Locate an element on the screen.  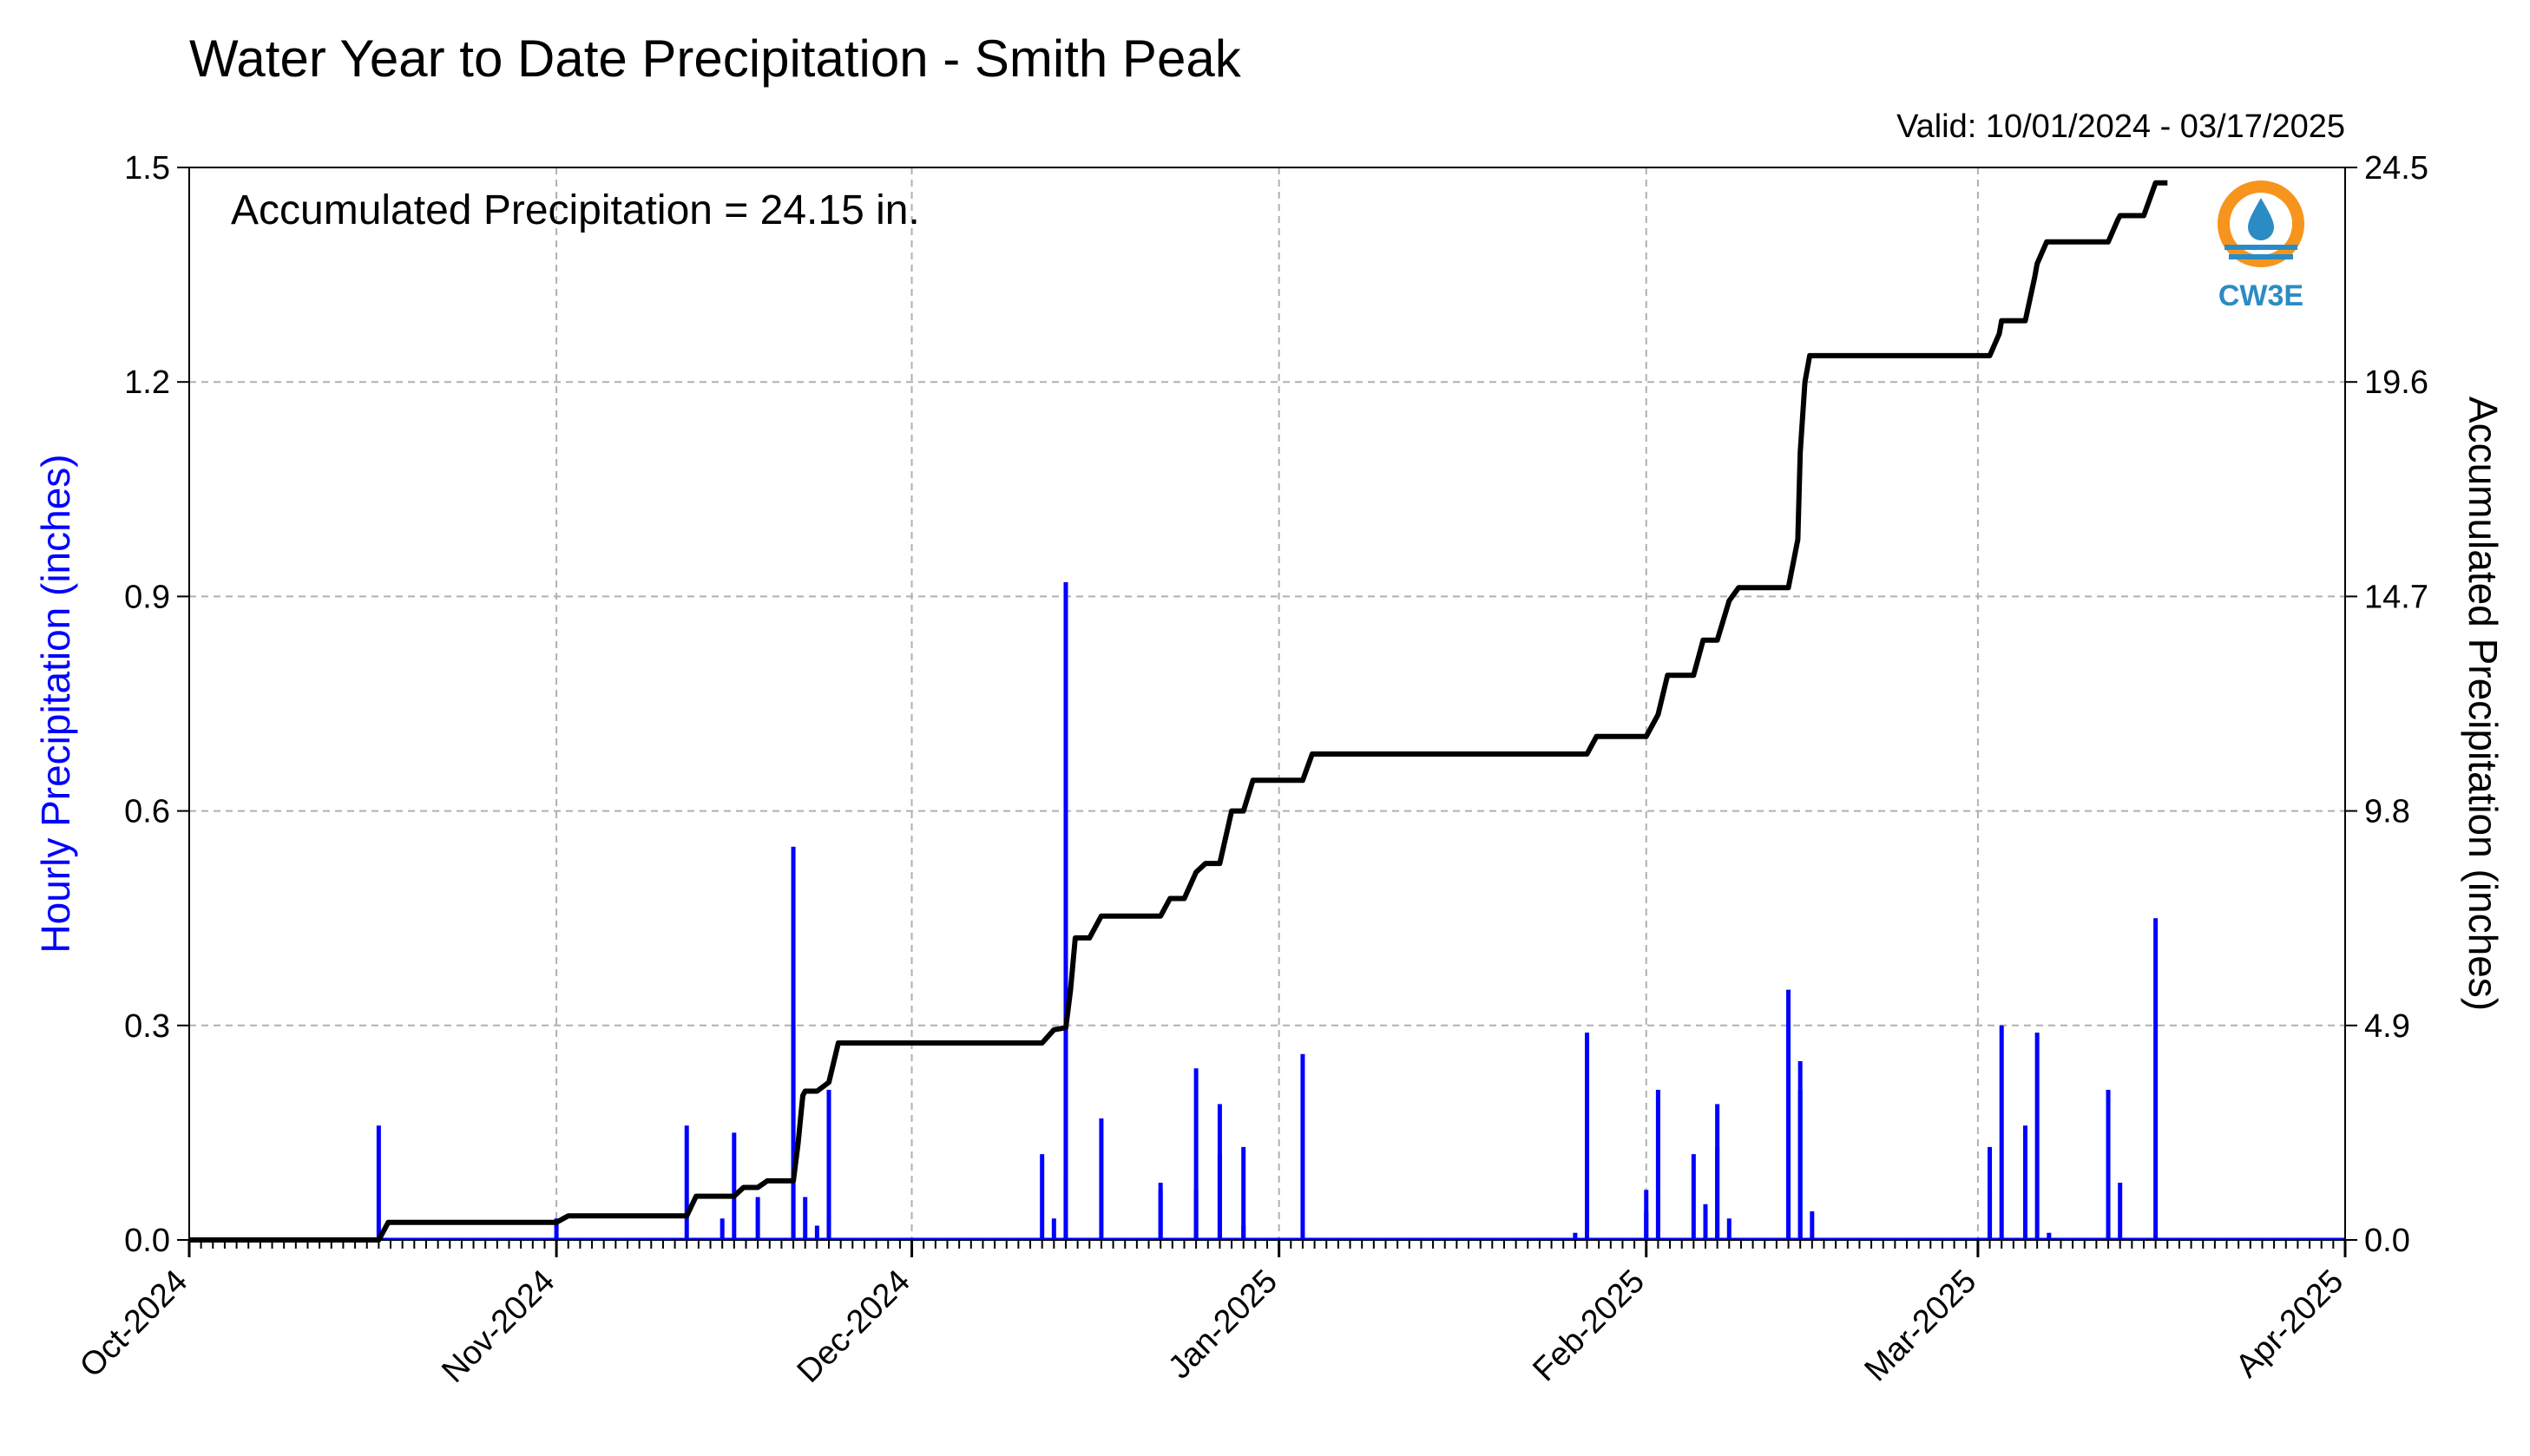
x-tick-label: Jan-2025 is located at coordinates (1223, 1325).